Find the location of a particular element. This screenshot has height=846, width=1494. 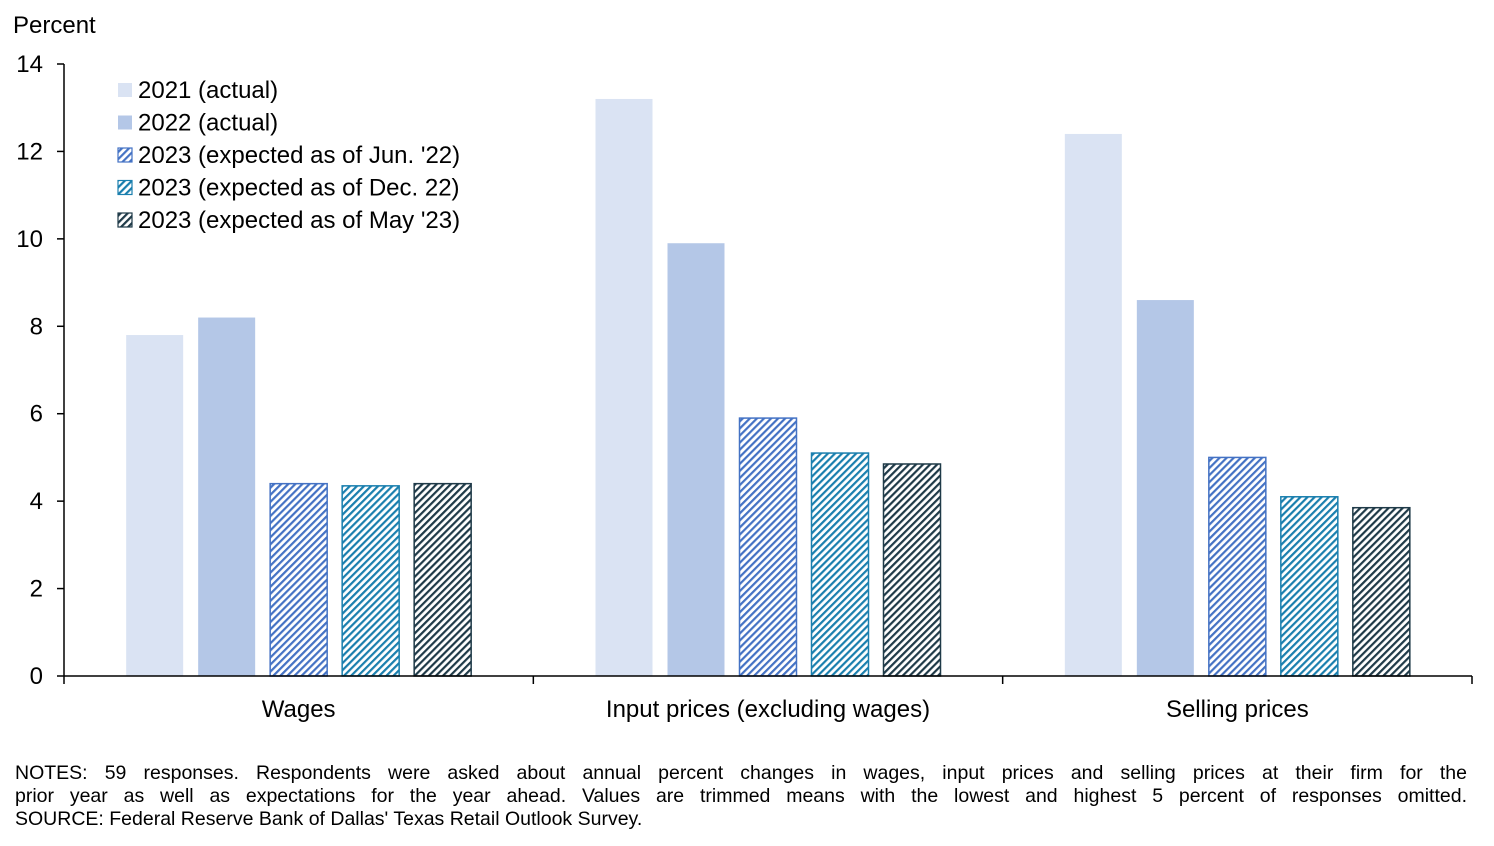

y-tick-label: 6 is located at coordinates (36, 414).